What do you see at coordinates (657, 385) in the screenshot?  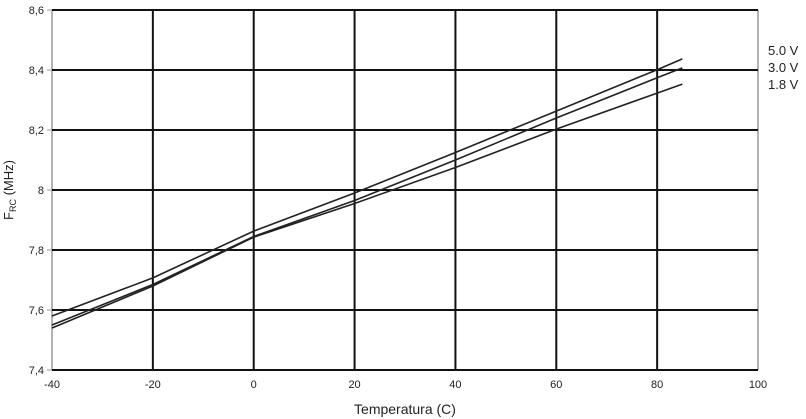 I see `x-tick-label: 80` at bounding box center [657, 385].